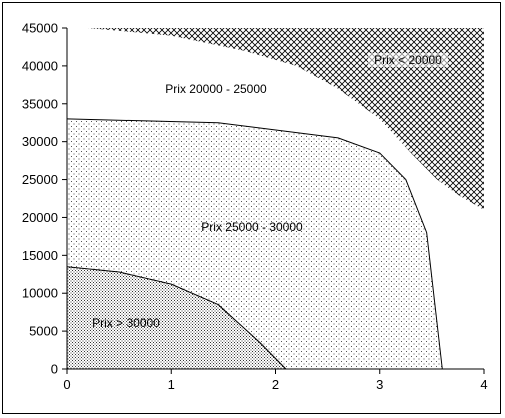 This screenshot has height=418, width=505. I want to click on y-tick-label: 25000, so click(40, 179).